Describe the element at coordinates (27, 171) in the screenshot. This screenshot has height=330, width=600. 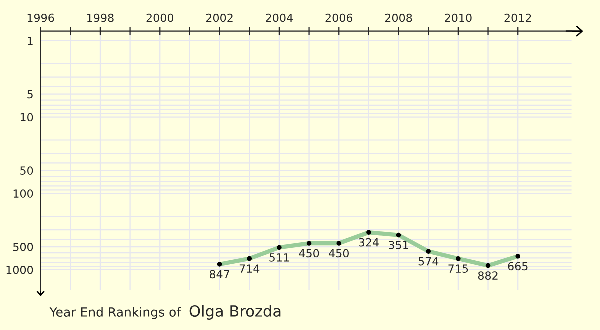
I see `y-tick-label: 50` at that location.